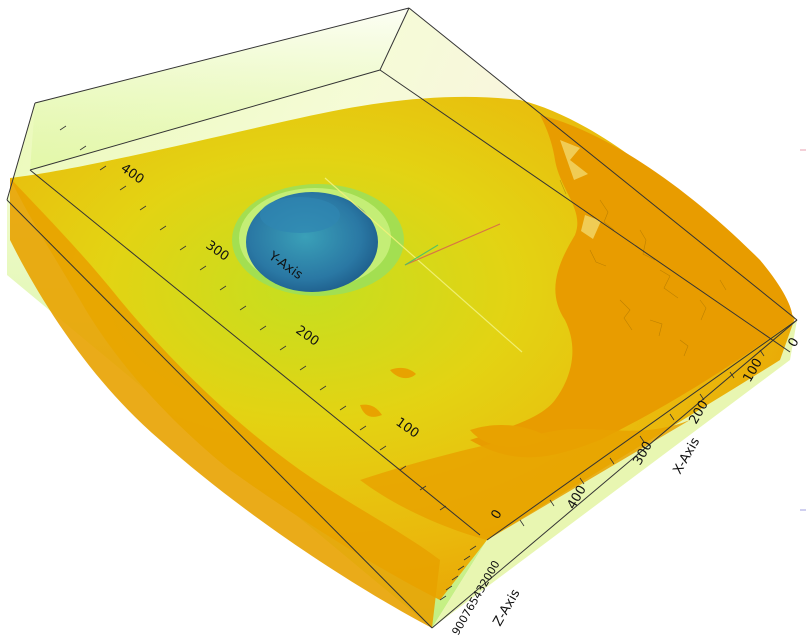 This screenshot has height=643, width=807. I want to click on axis-lines, so click(423, 265).